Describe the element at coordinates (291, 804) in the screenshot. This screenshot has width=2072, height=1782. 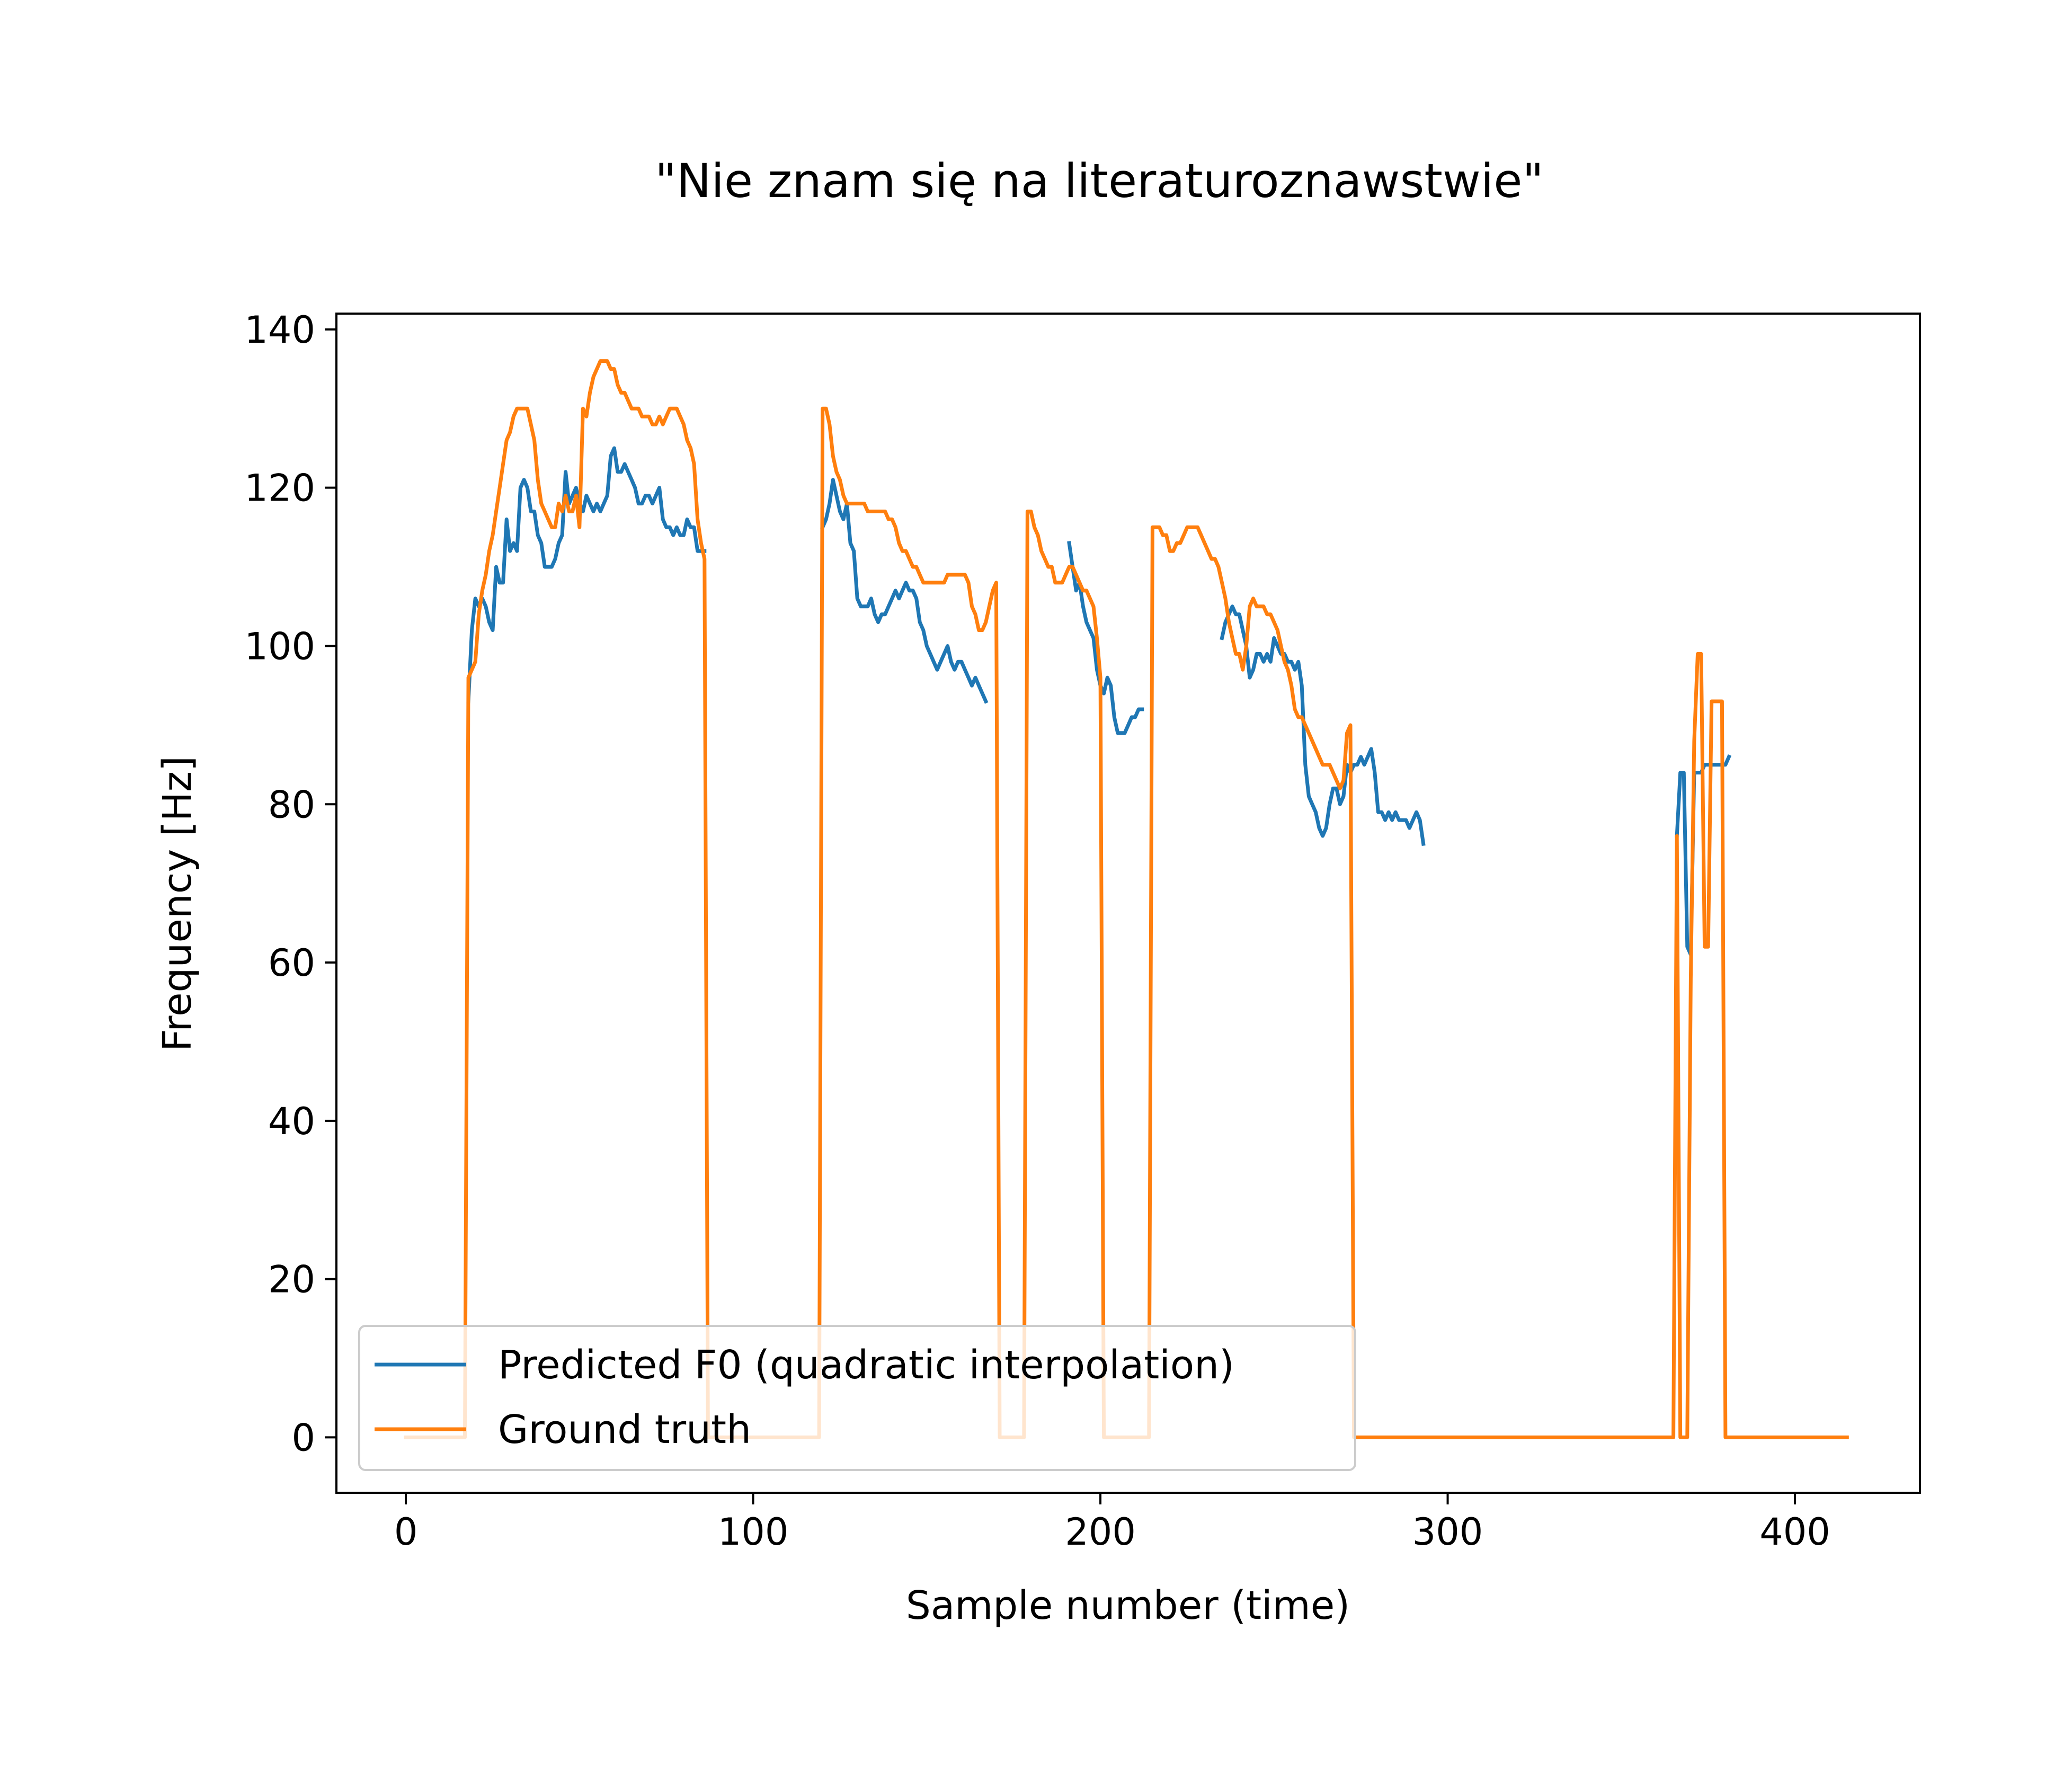
I see `y-tick-label: 80` at that location.